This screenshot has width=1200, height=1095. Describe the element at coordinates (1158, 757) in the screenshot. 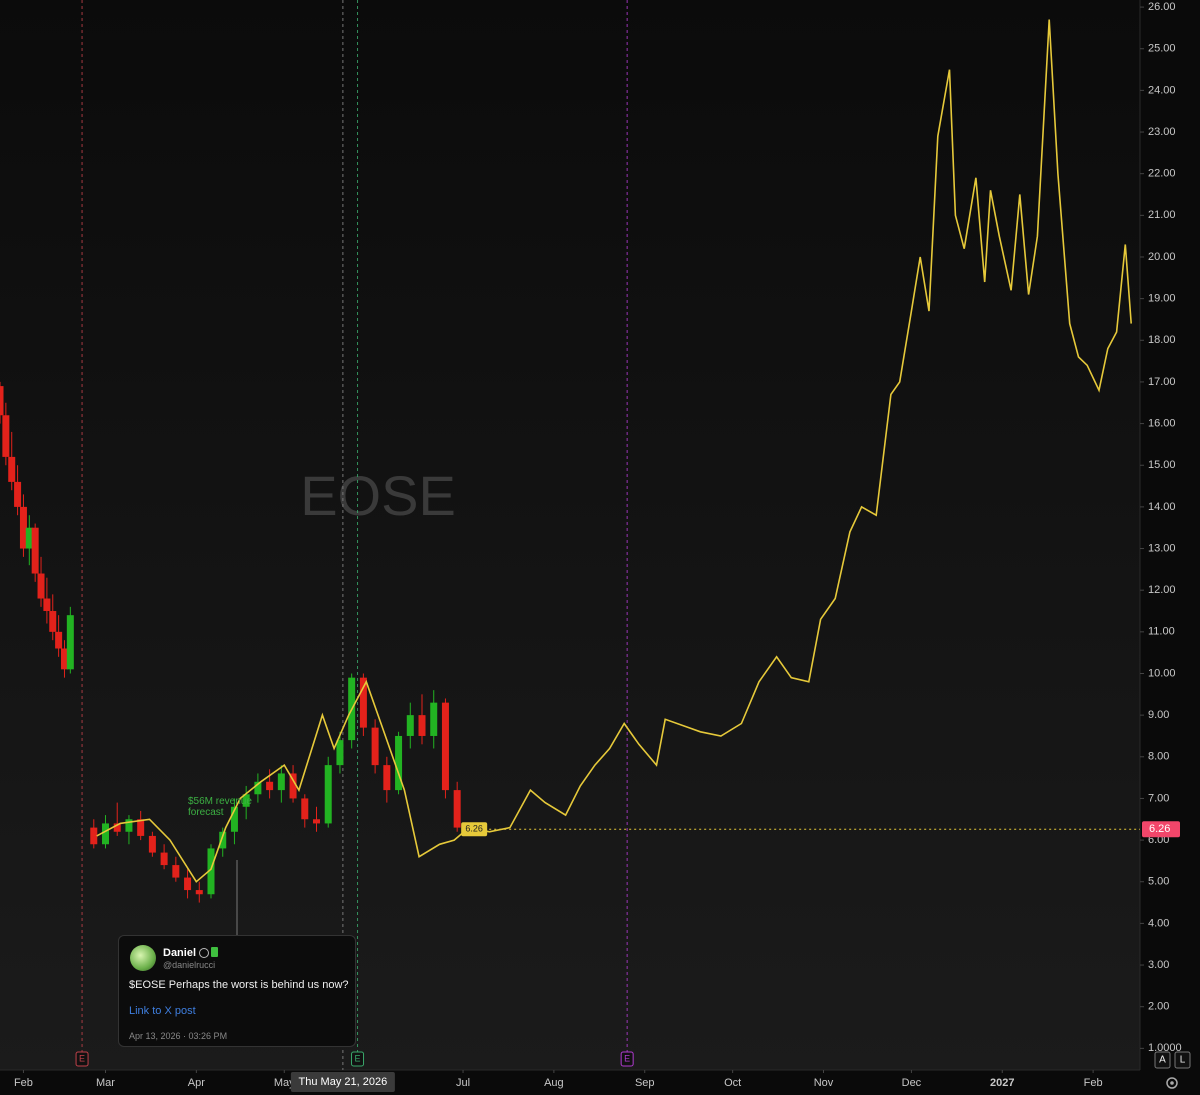

I see `y-tick-label: 8.00` at that location.